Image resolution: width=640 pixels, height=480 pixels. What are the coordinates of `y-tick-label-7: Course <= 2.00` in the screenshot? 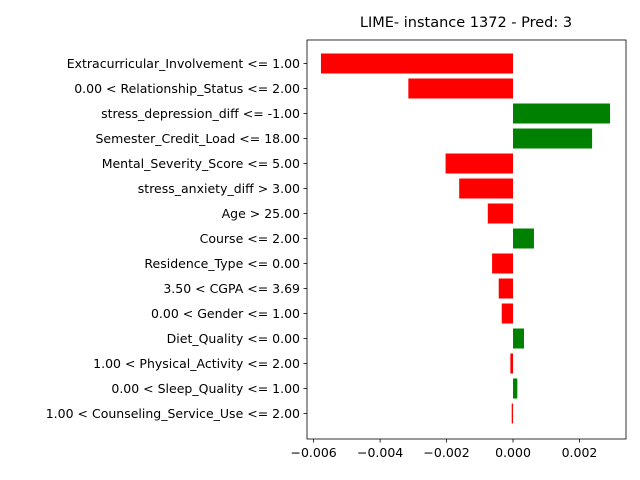 It's located at (250, 238).